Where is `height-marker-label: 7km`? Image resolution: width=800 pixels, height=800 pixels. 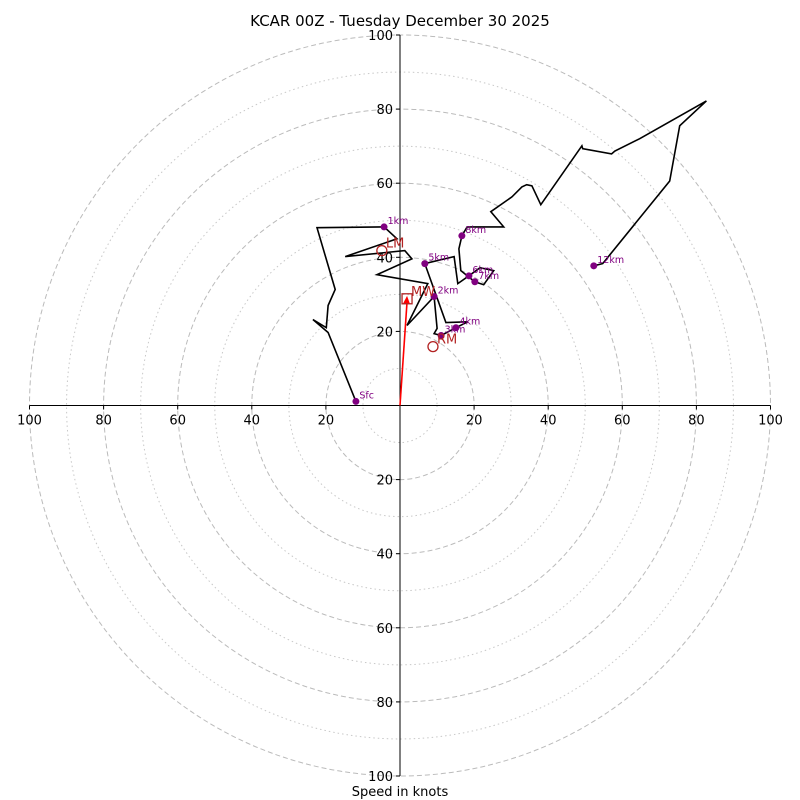 height-marker-label: 7km is located at coordinates (488, 276).